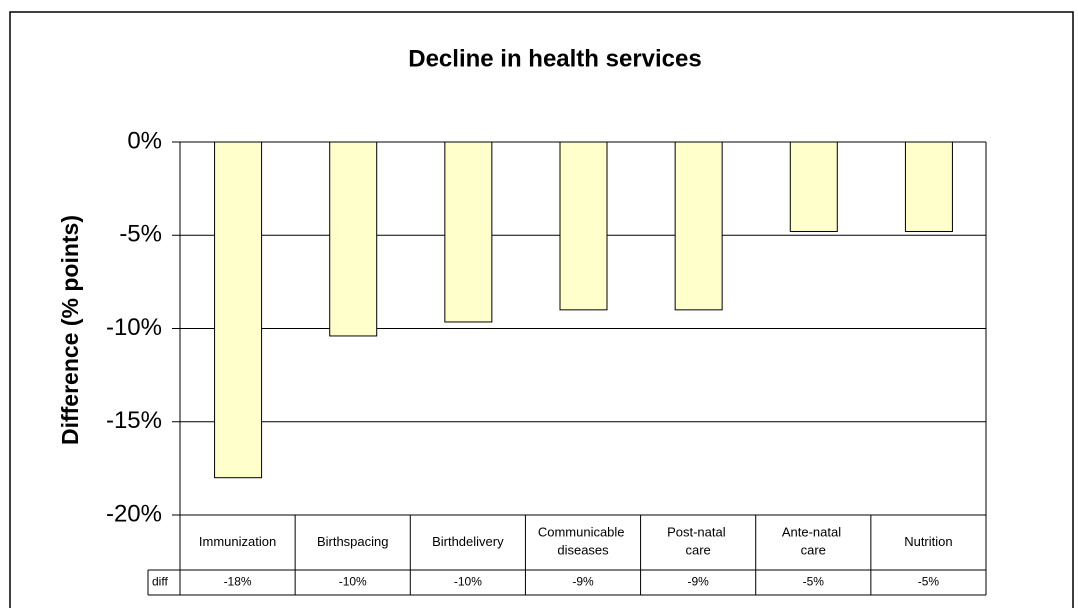  Describe the element at coordinates (134, 327) in the screenshot. I see `y-tick-label: -10%` at that location.